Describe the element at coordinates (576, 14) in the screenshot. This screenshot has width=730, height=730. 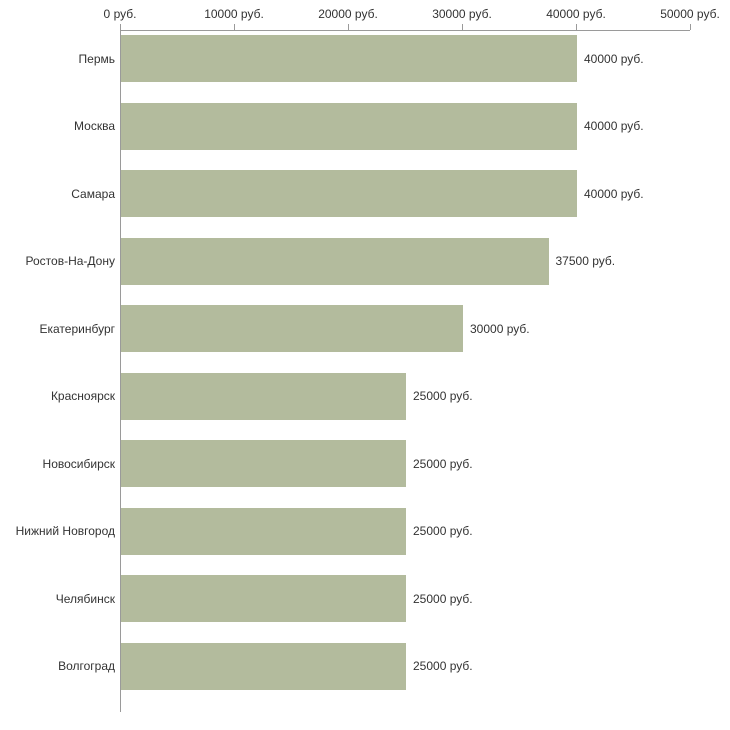
I see `x-axis-tick-label: 40000 руб.` at that location.